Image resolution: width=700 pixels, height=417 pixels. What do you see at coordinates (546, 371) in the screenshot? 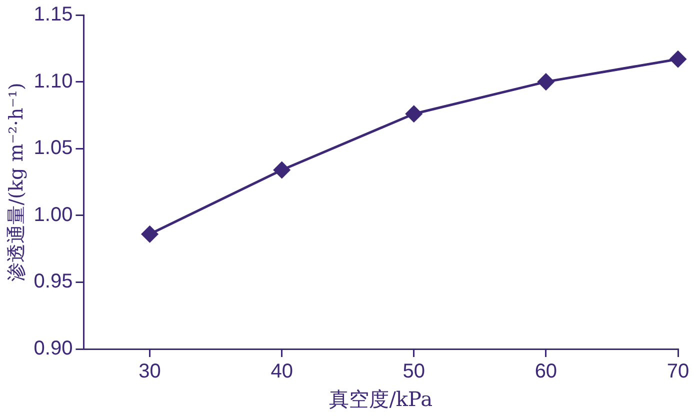
I see `x-tick-label: 60` at bounding box center [546, 371].